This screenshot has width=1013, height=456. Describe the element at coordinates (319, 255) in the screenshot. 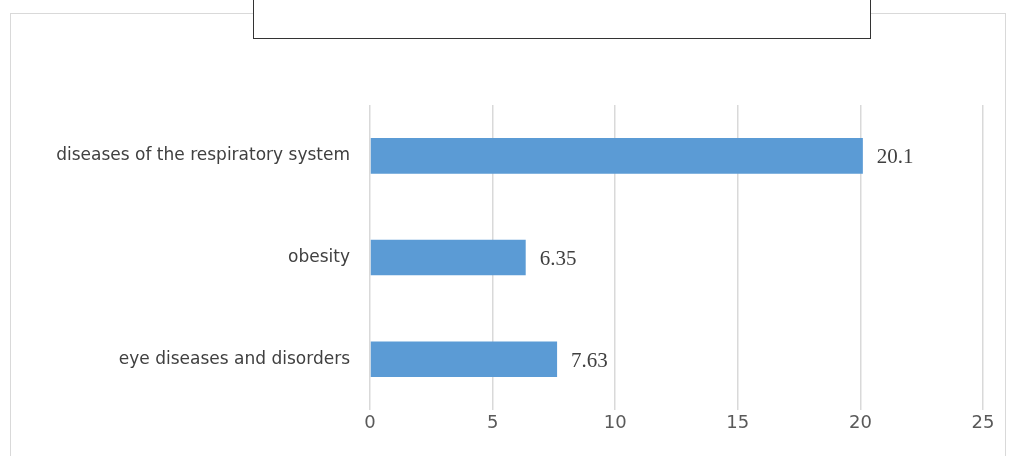

I see `y-tick-label: obesity` at that location.